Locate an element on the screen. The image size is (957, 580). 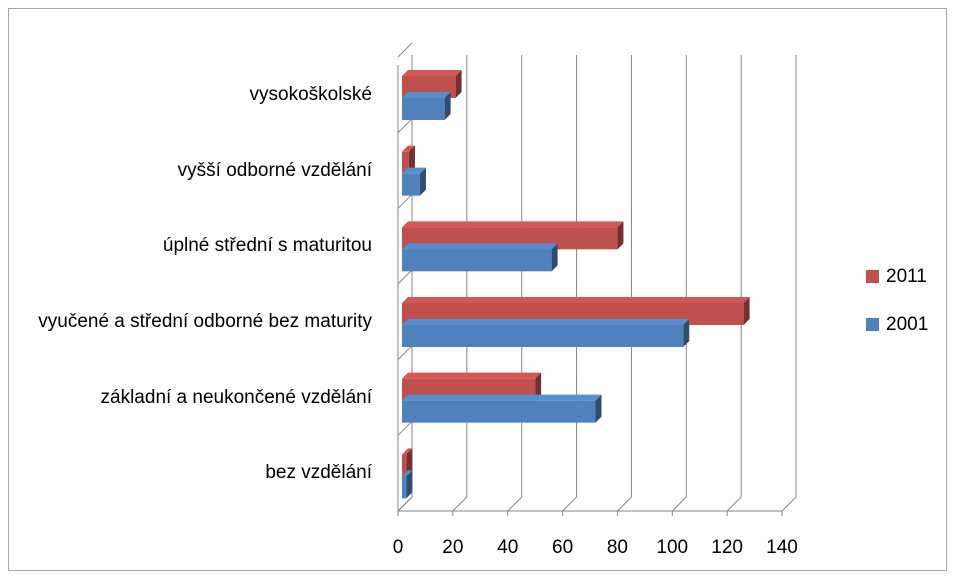
x-tick-label: 120 is located at coordinates (727, 547).